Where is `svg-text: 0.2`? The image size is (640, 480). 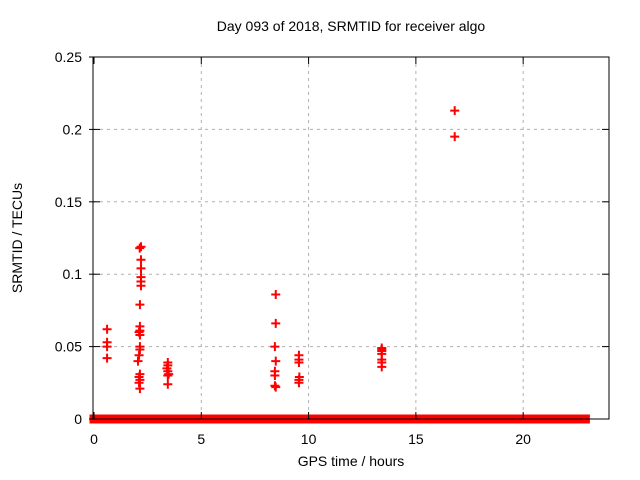 svg-text: 0.2 is located at coordinates (73, 129).